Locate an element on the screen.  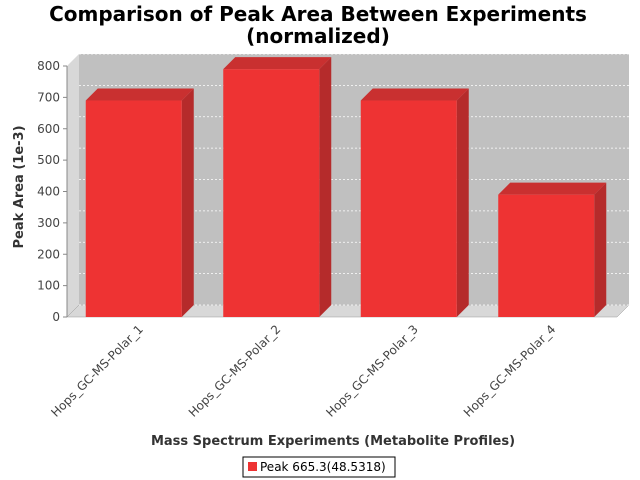
x-tick-label: Hops_GC-MS-Polar_3 is located at coordinates (372, 371).